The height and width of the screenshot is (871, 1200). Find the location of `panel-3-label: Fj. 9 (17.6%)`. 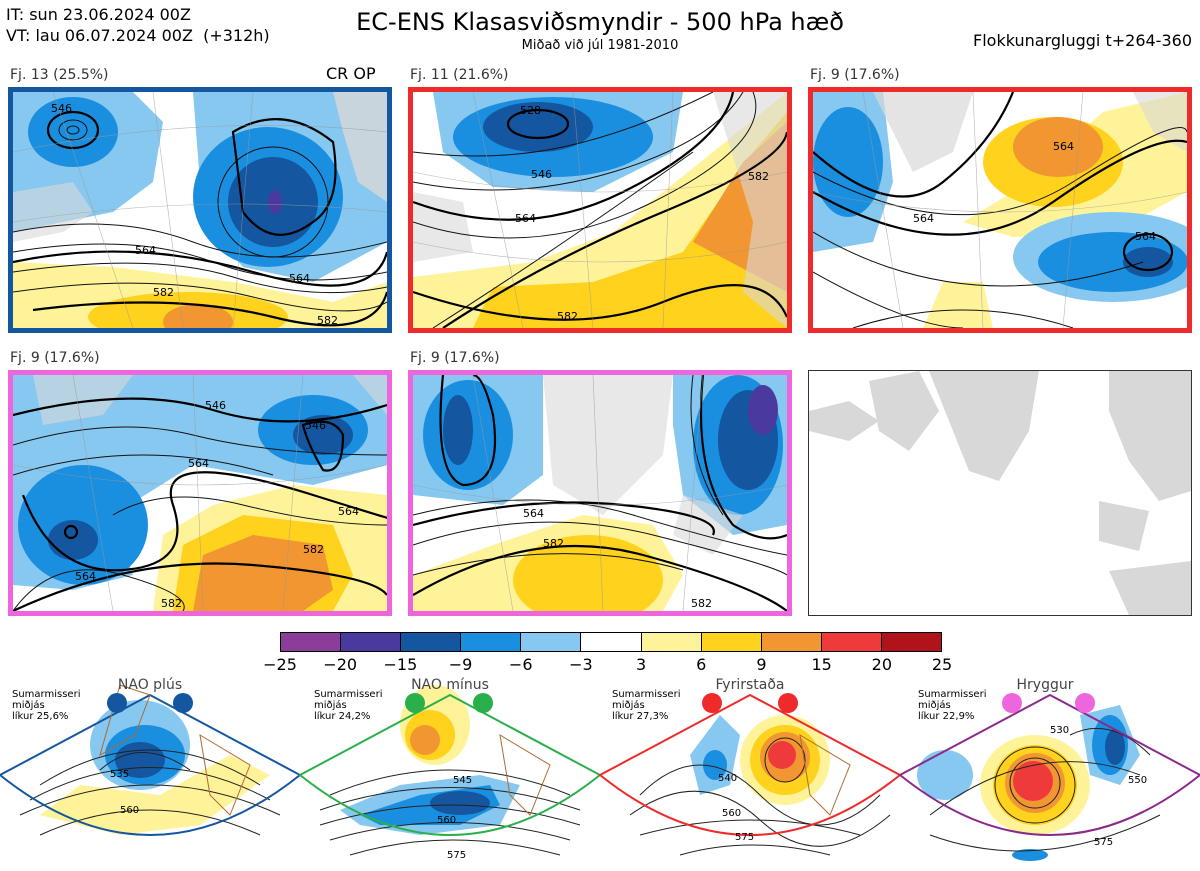

panel-3-label: Fj. 9 (17.6%) is located at coordinates (855, 75).